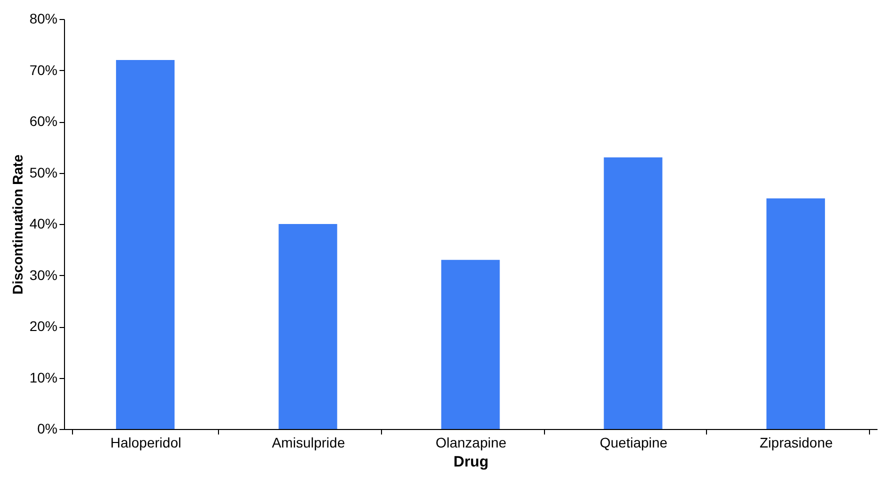 Image resolution: width=895 pixels, height=485 pixels. What do you see at coordinates (47, 428) in the screenshot?
I see `y-tick-label: 0%` at bounding box center [47, 428].